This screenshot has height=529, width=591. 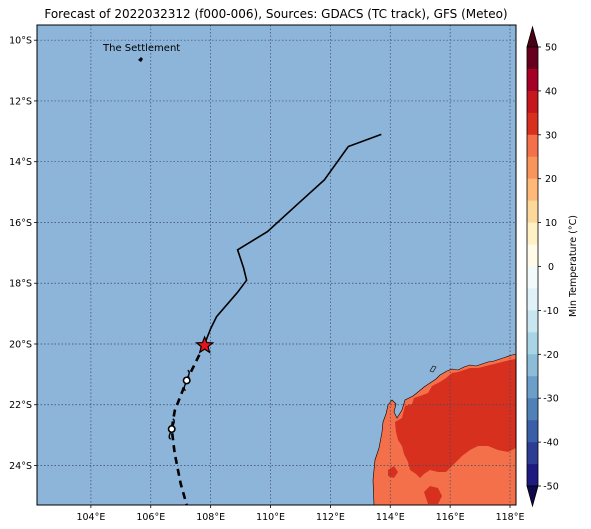 What do you see at coordinates (551, 399) in the screenshot?
I see `colorbar-tick-label: -30` at bounding box center [551, 399].